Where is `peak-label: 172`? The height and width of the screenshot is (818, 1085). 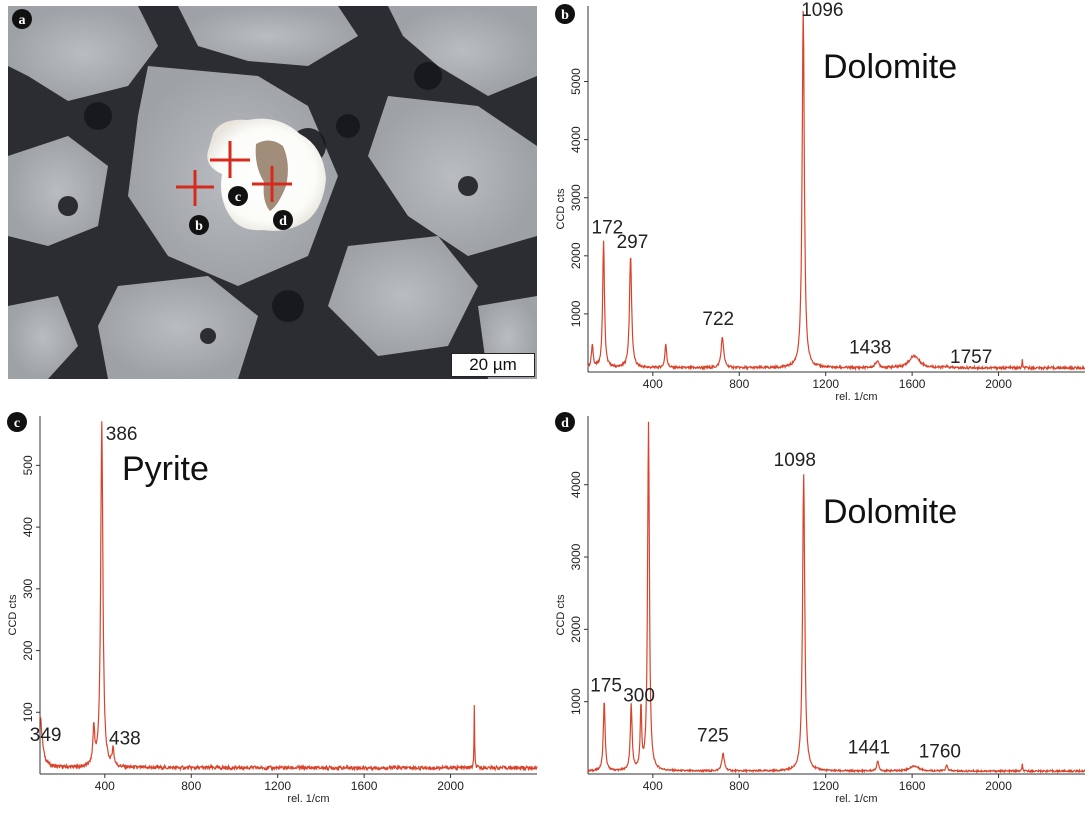 peak-label: 172 is located at coordinates (608, 227).